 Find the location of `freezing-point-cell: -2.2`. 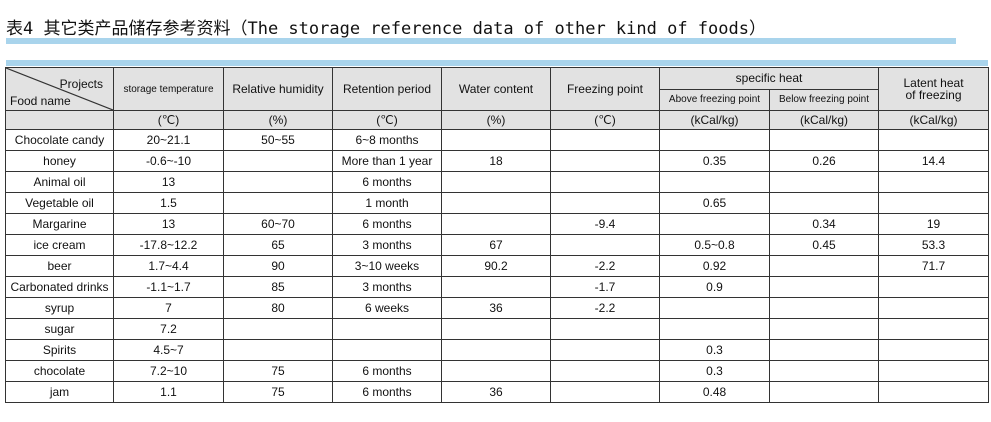

freezing-point-cell: -2.2 is located at coordinates (605, 266).